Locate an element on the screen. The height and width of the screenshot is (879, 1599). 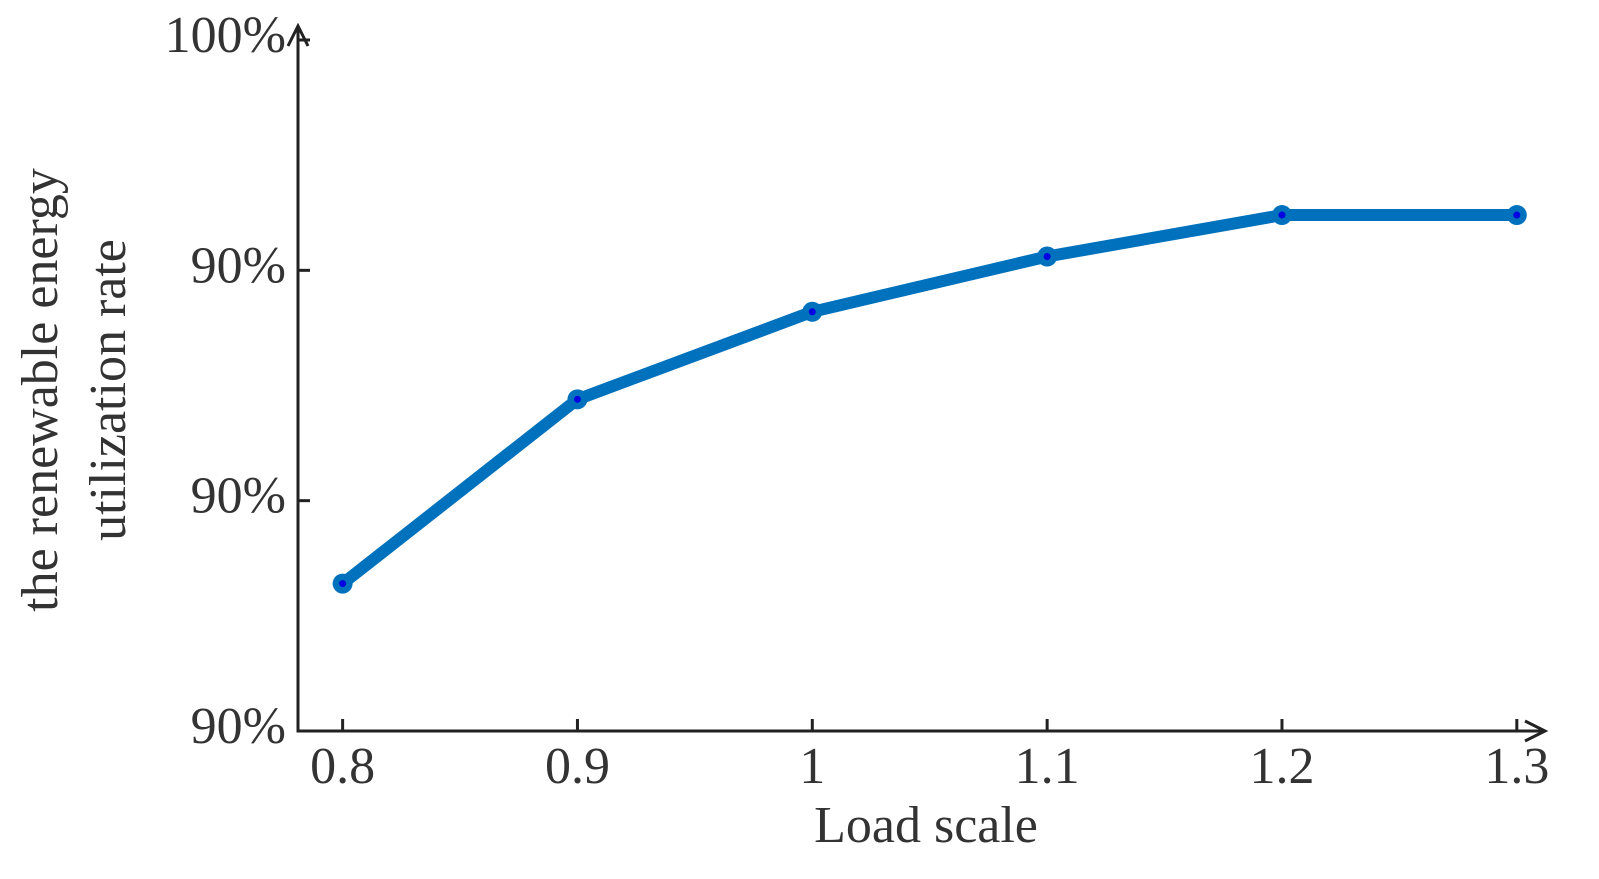
x-axis-arrow is located at coordinates (1536, 731).